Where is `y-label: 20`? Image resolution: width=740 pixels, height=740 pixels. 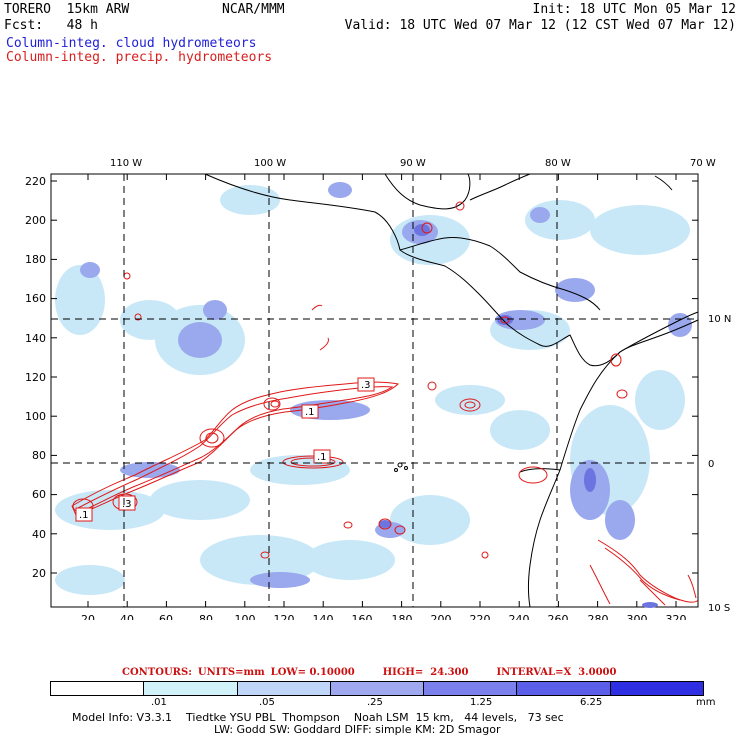
y-label: 20 is located at coordinates (39, 573).